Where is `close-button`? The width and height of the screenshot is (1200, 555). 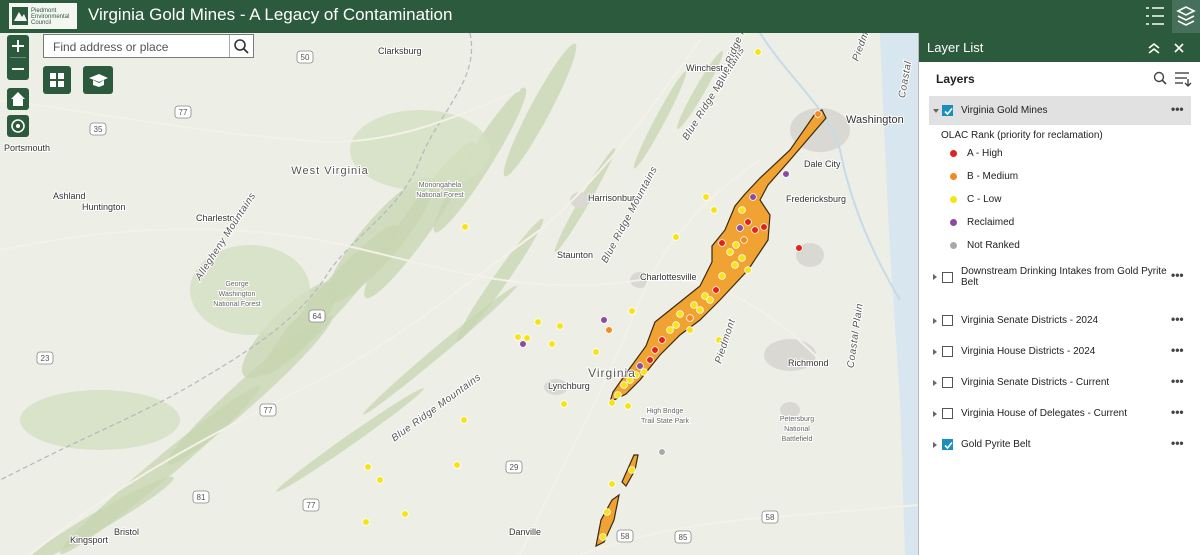 close-button is located at coordinates (1179, 48).